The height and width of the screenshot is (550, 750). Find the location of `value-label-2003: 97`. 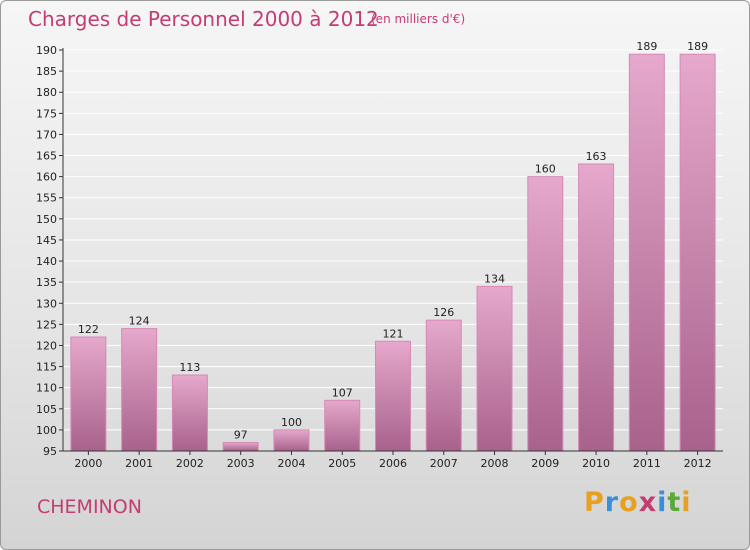

value-label-2003: 97 is located at coordinates (241, 435).